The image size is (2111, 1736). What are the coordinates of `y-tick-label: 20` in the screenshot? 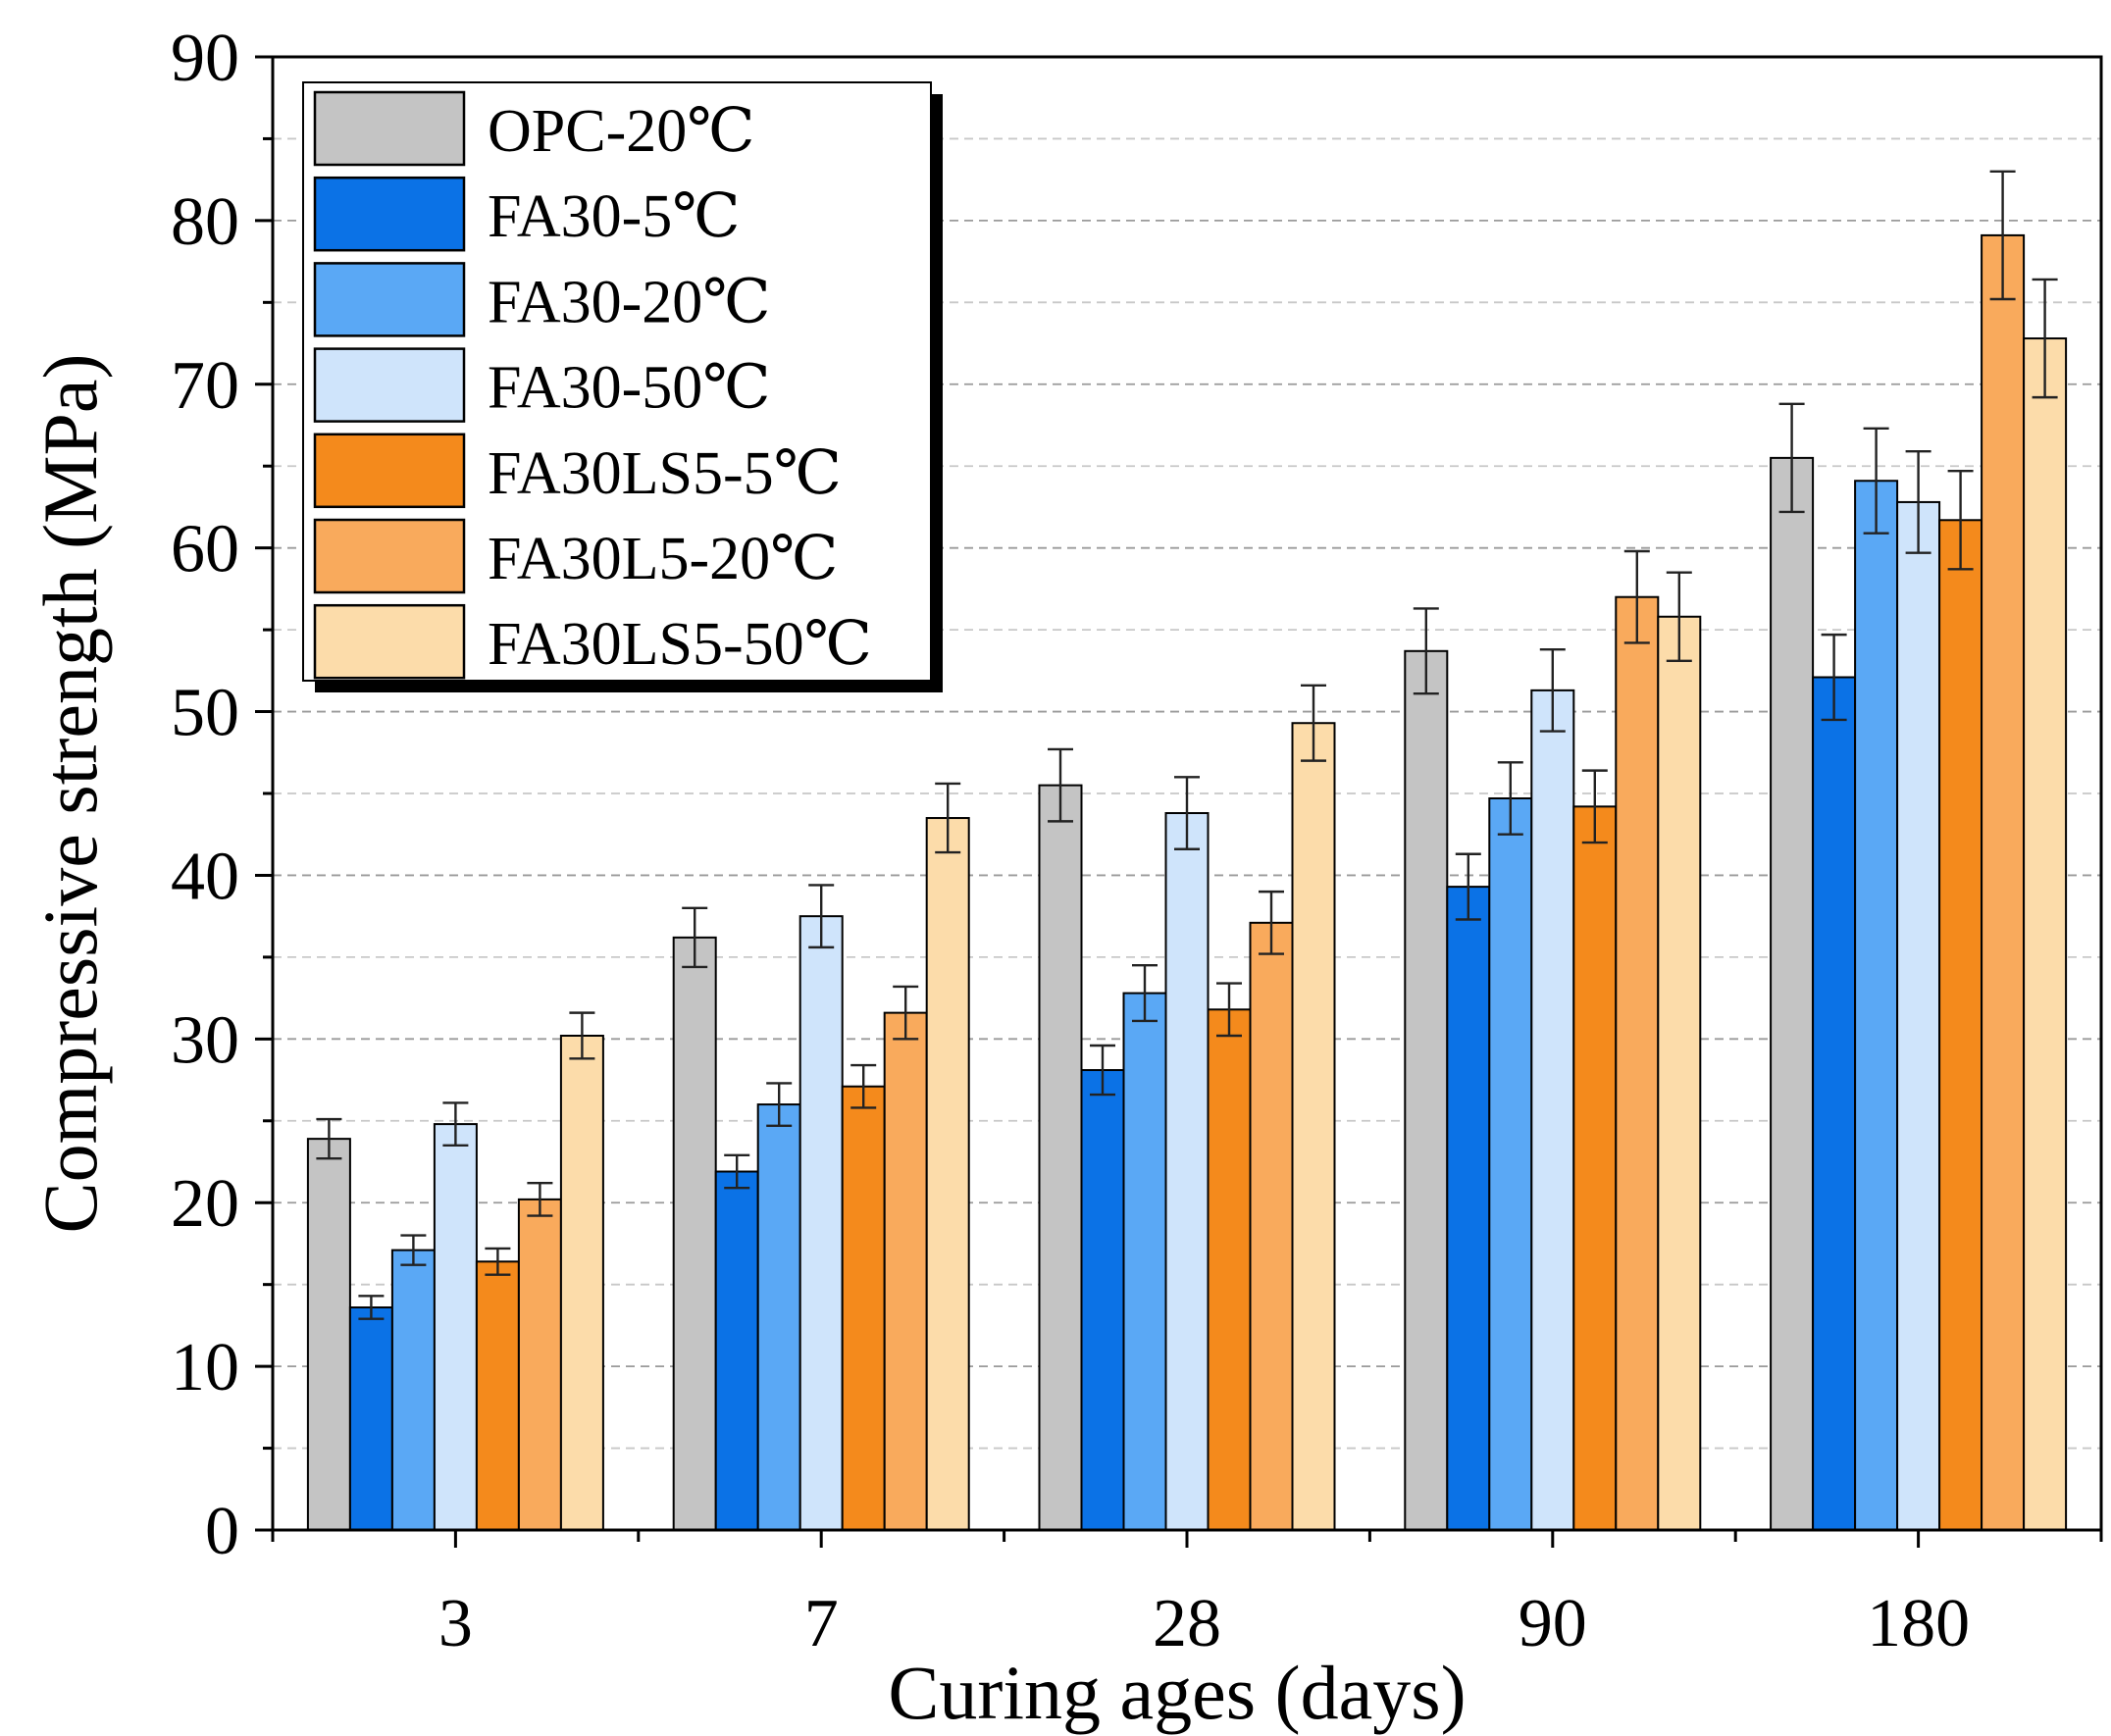 It's located at (205, 1204).